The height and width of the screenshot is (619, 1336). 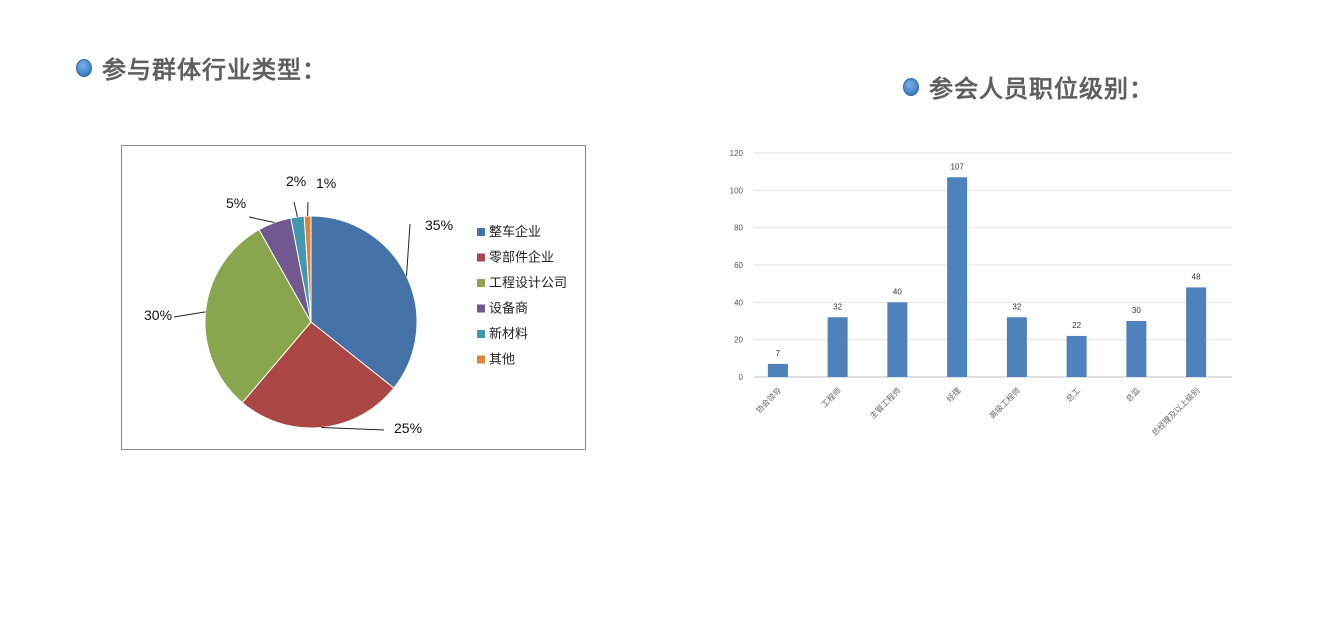 What do you see at coordinates (884, 402) in the screenshot?
I see `x-category-label: 主管工程师` at bounding box center [884, 402].